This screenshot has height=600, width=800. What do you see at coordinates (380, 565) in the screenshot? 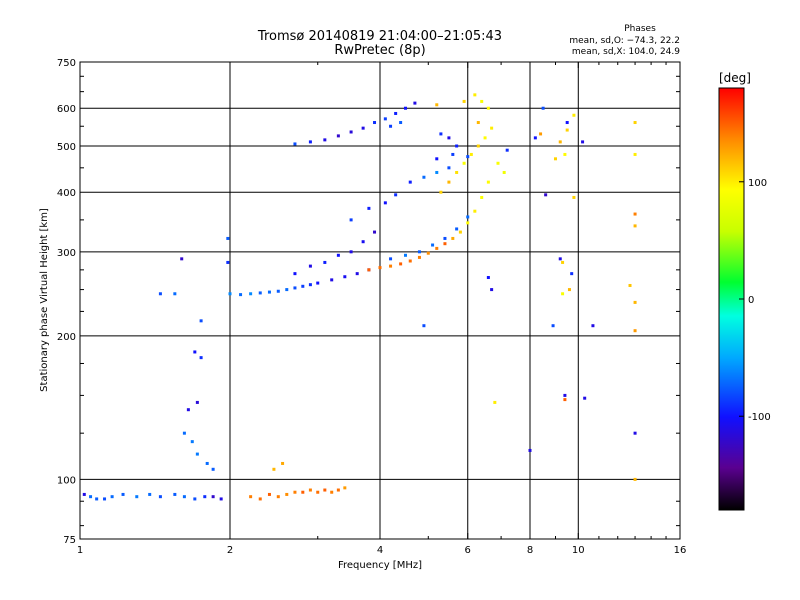
I see `x-axis-label: Frequency [MHz]` at bounding box center [380, 565].